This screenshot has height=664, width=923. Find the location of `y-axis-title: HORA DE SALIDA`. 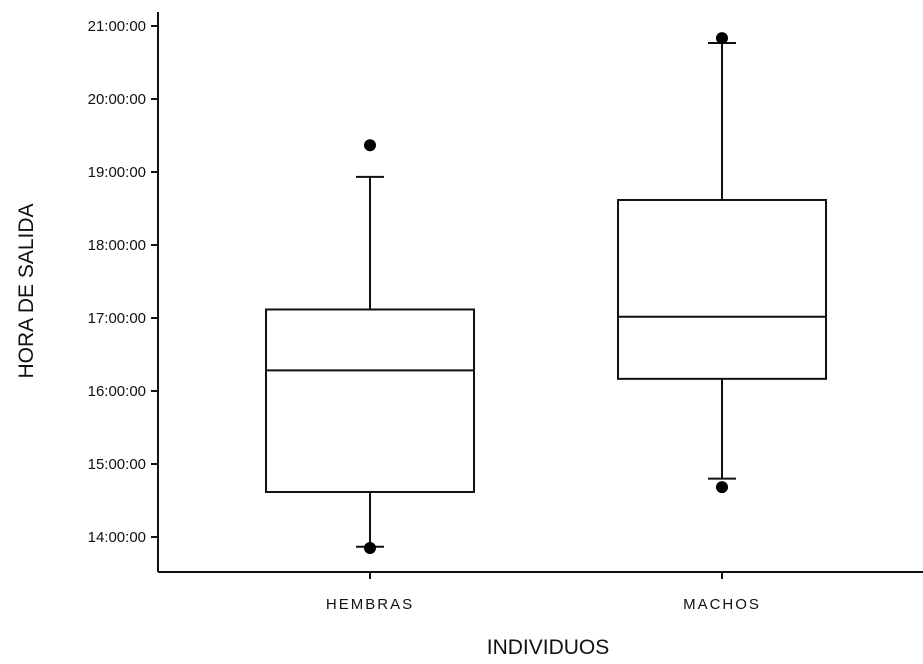

y-axis-title: HORA DE SALIDA is located at coordinates (26, 290).